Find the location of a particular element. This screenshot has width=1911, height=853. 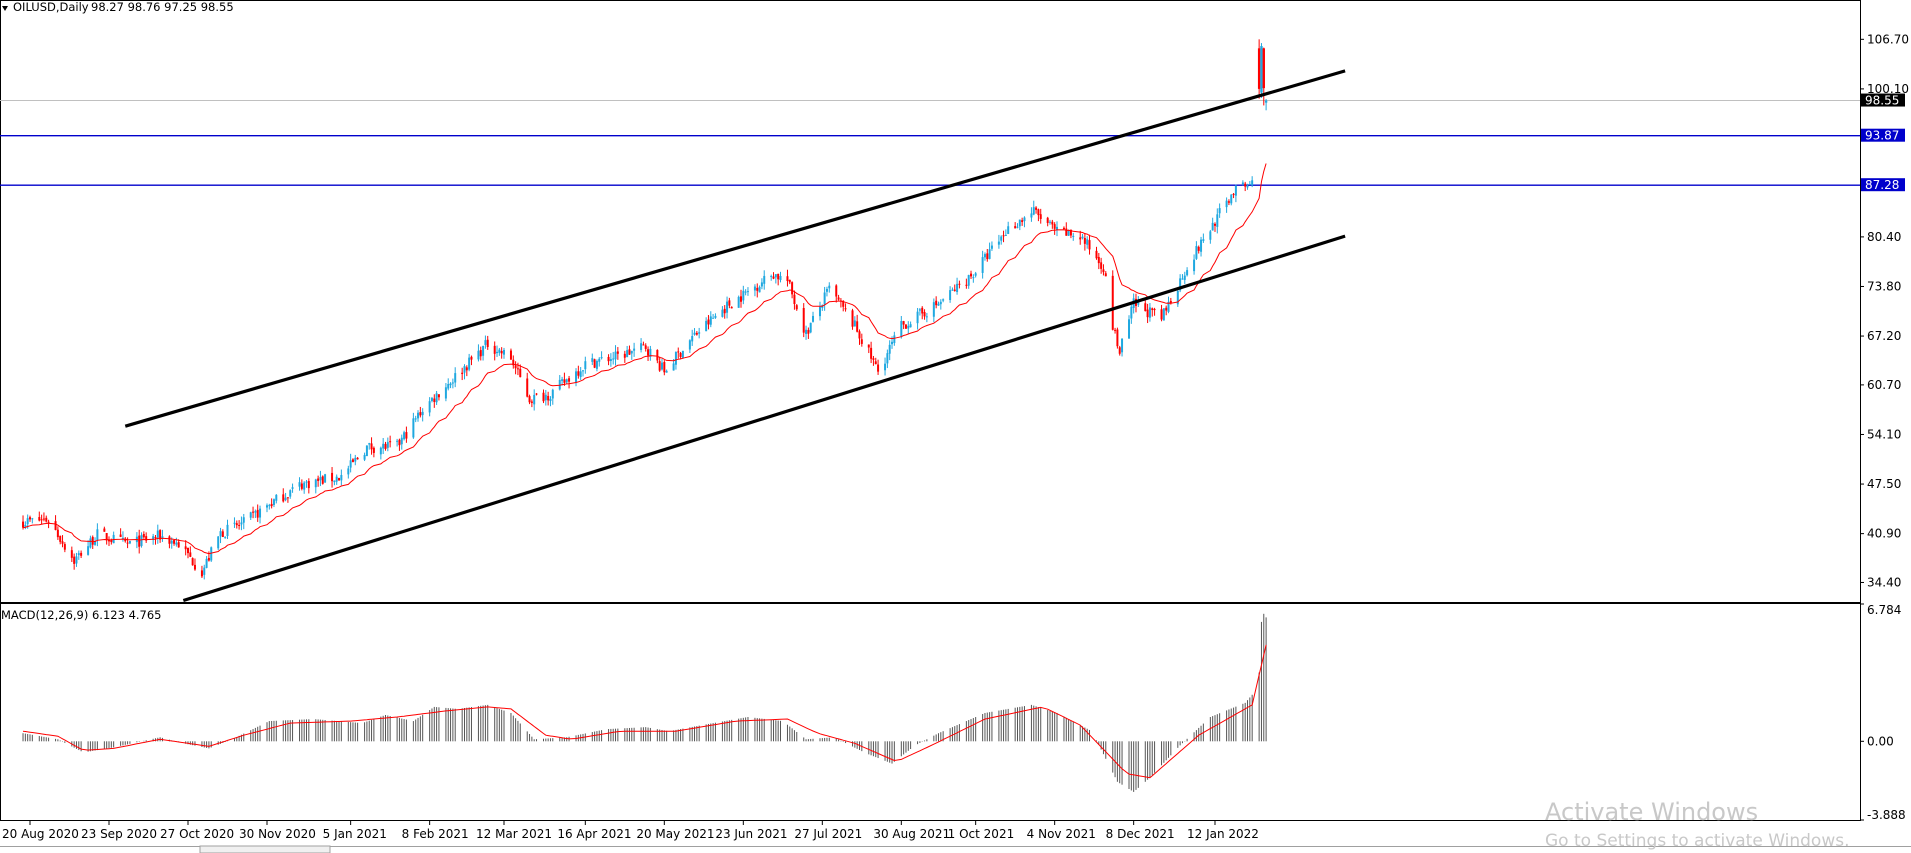

level-price-tag-bg is located at coordinates (1883, 185).